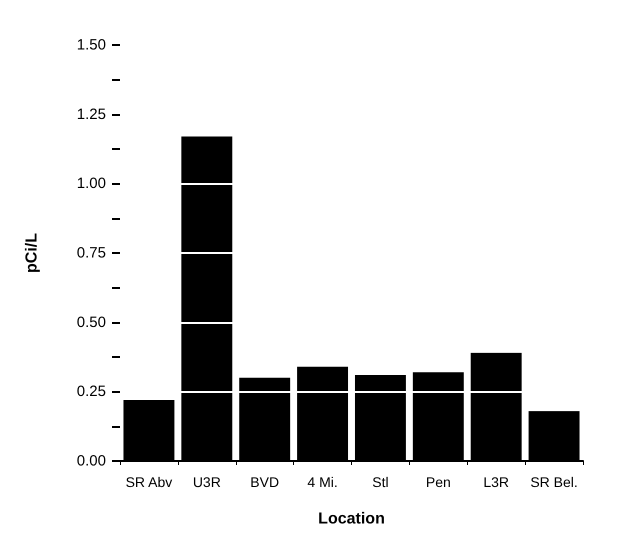  I want to click on y-axis-title: pCi/L, so click(32, 252).